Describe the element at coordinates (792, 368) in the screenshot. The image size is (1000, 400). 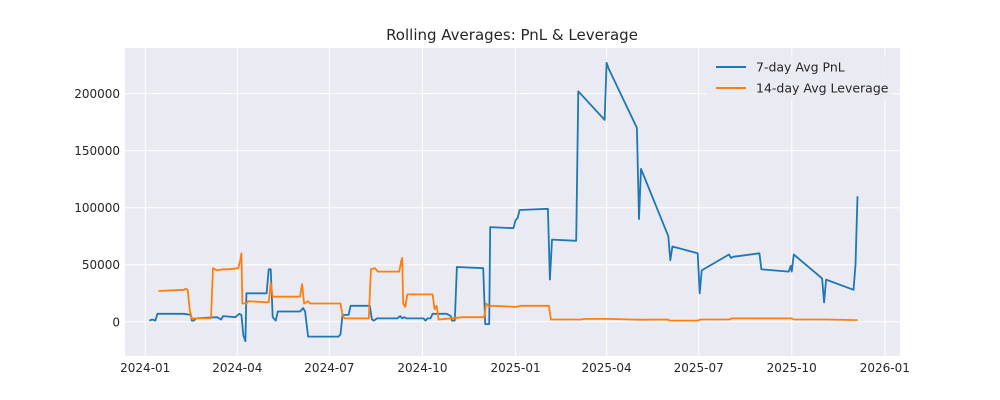
I see `x-tick-label: 2025-10` at that location.